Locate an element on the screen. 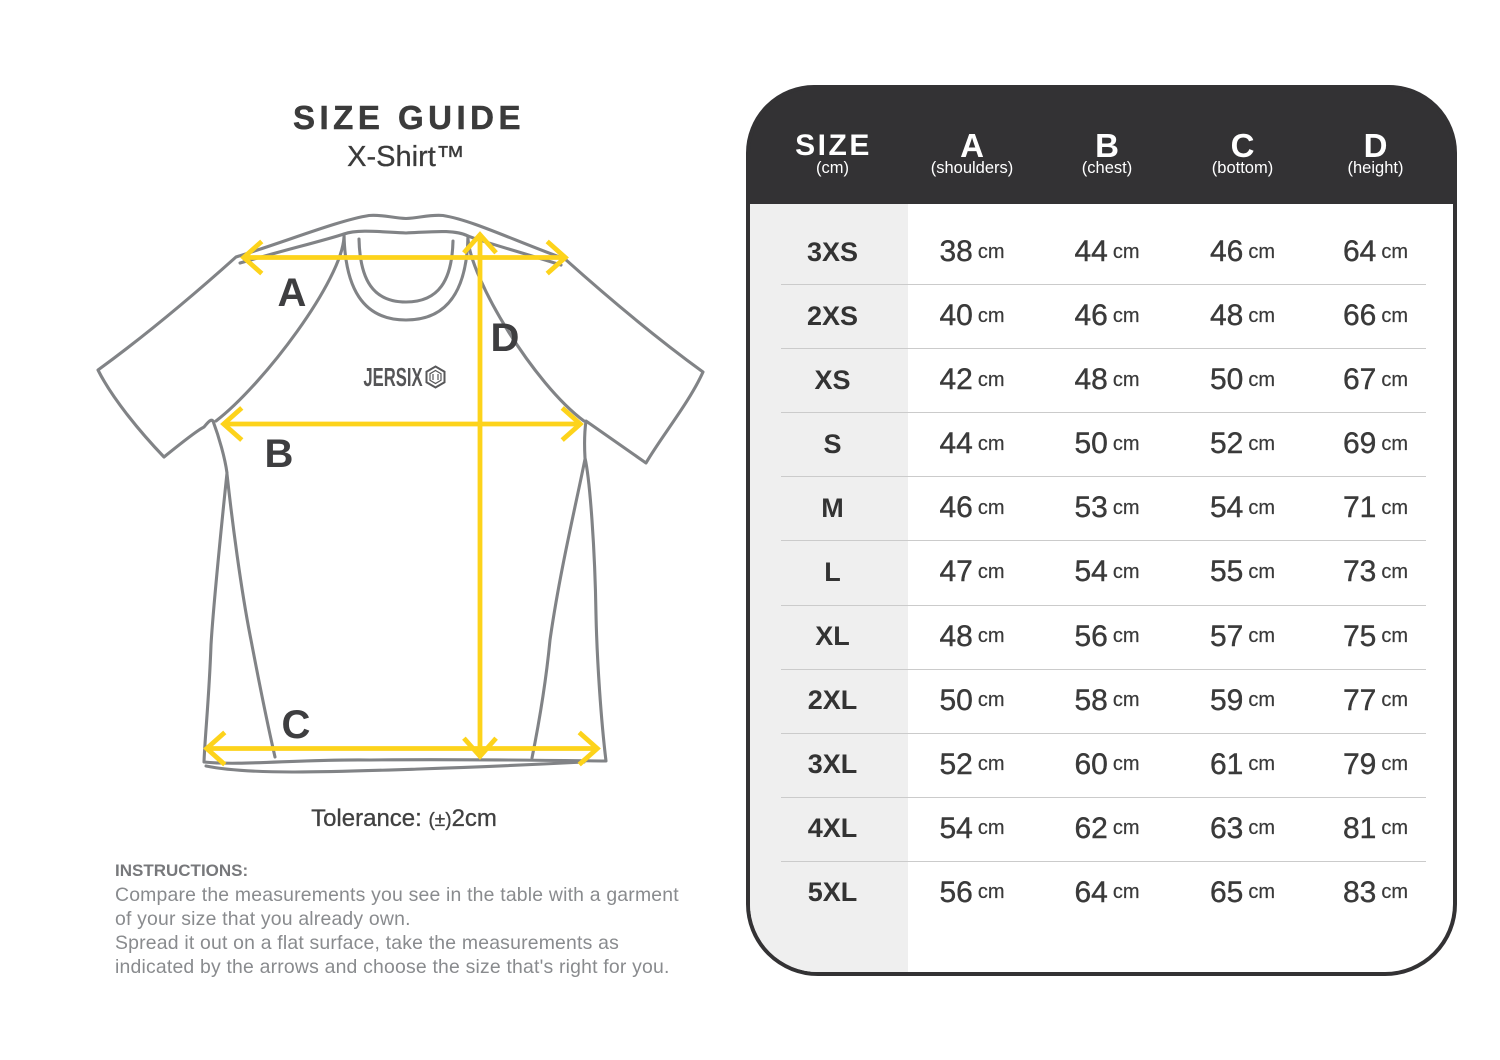 Image resolution: width=1500 pixels, height=1060 pixels. svg-text: JERSIX is located at coordinates (392, 377).